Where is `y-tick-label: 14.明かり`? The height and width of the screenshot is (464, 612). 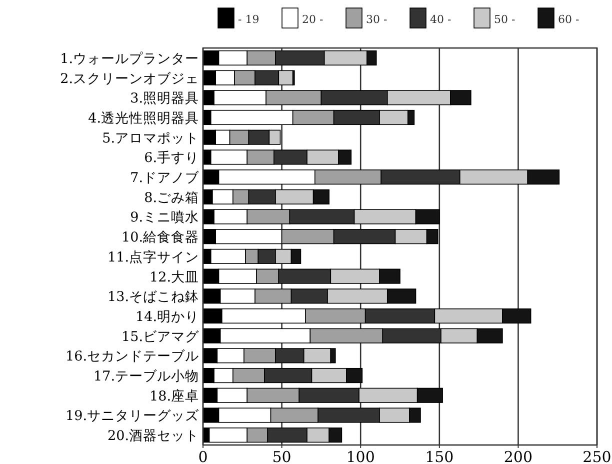 y-tick-label: 14.明かり is located at coordinates (167, 316).